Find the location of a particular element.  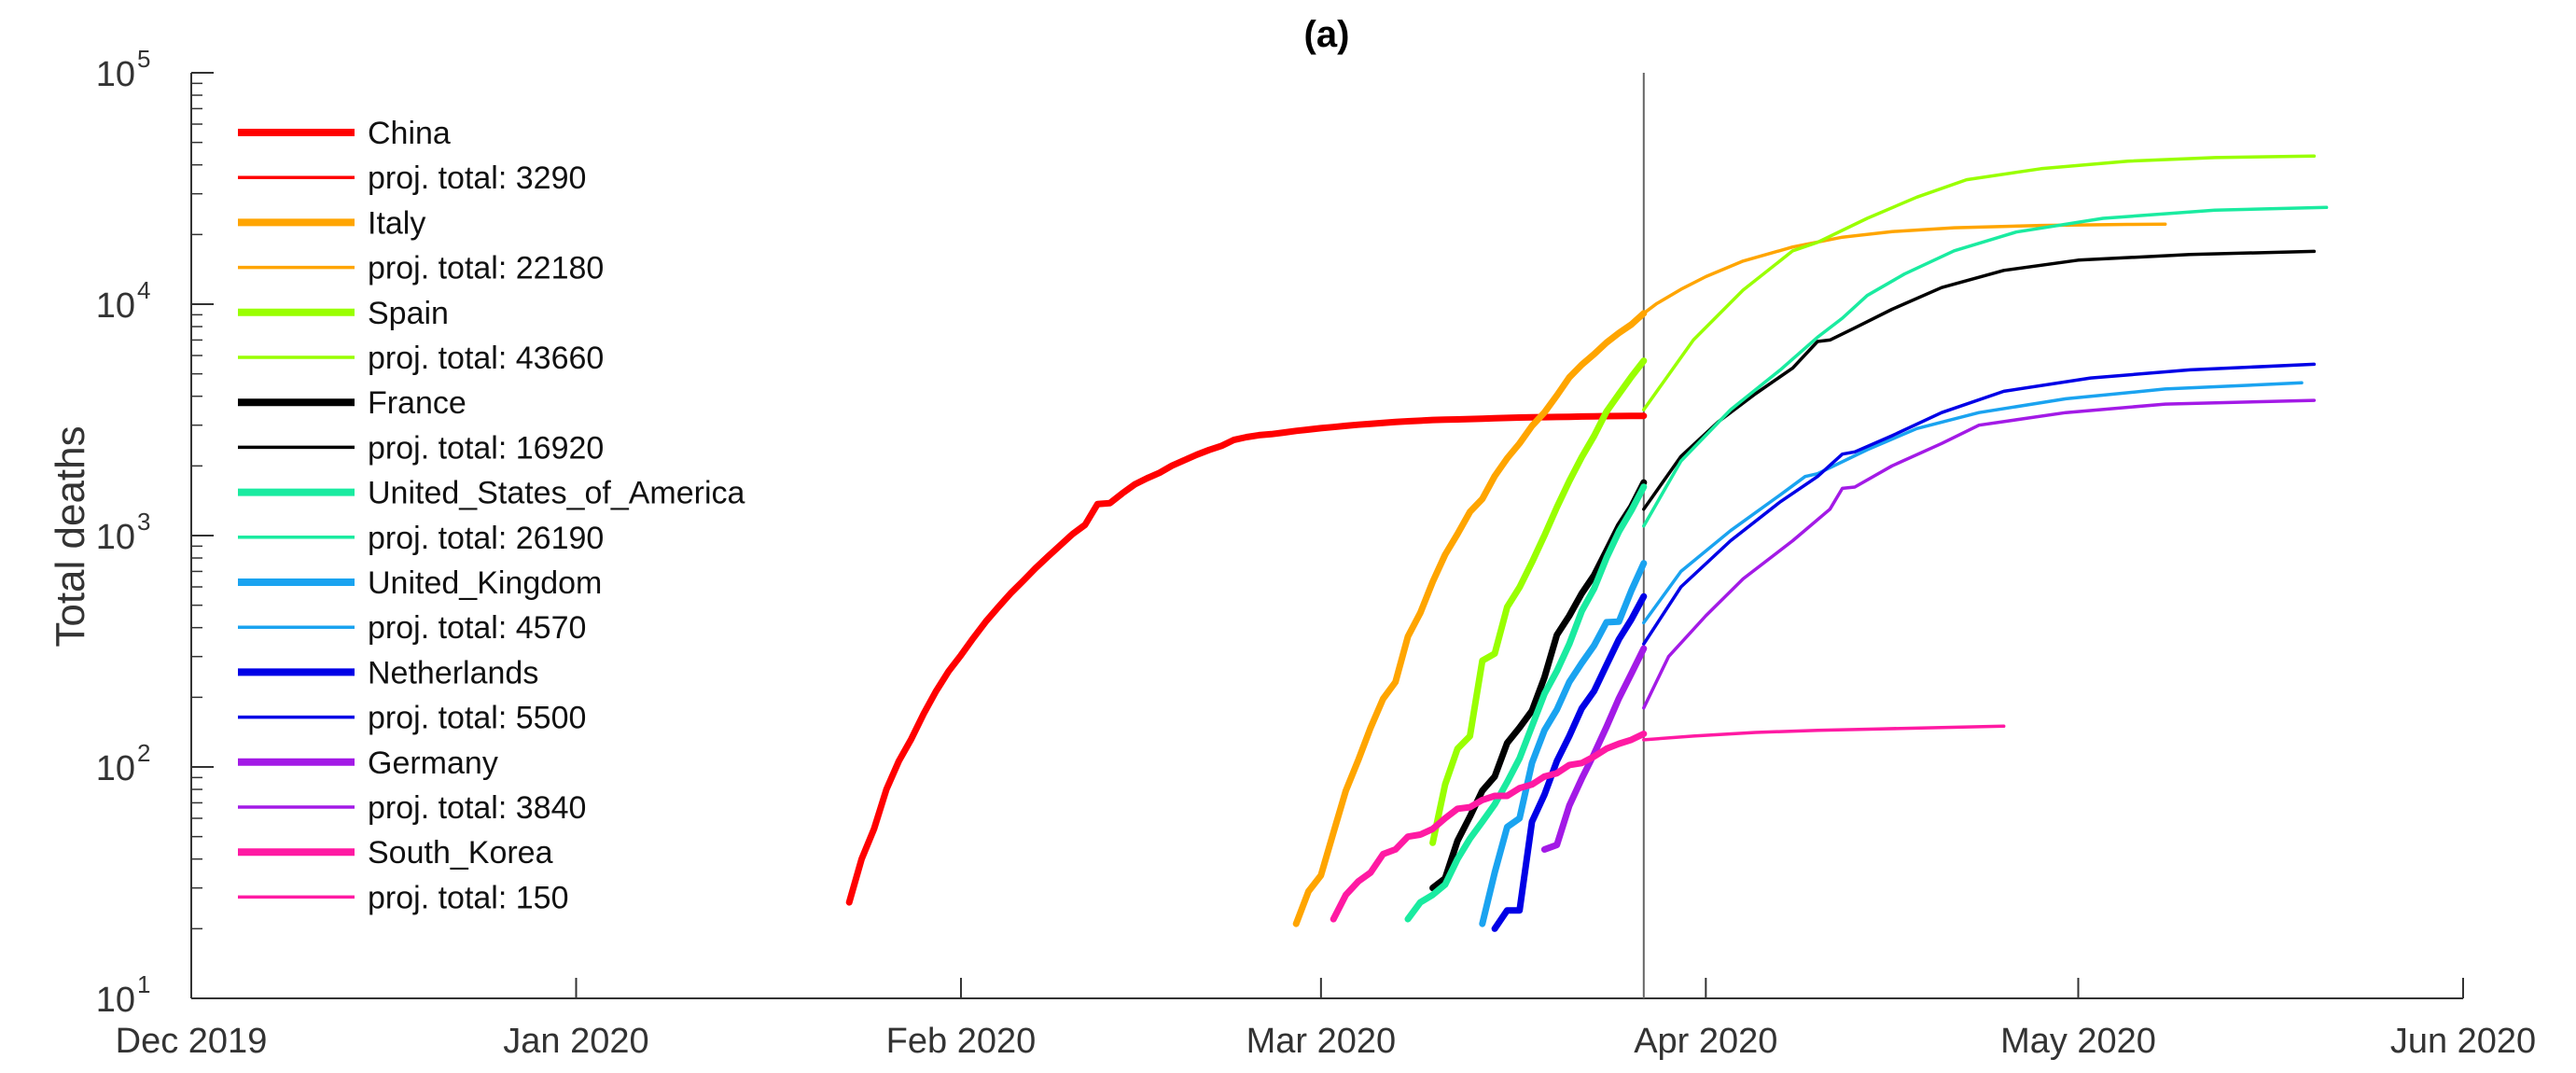

legend-label: proj. total: 22180 is located at coordinates (486, 268).